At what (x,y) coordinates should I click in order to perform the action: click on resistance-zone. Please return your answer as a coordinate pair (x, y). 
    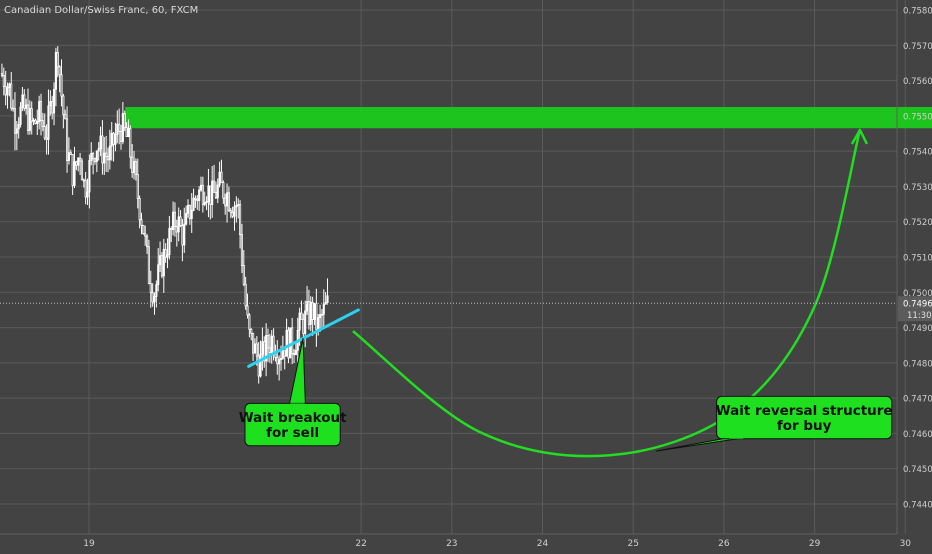
    Looking at the image, I should click on (528, 118).